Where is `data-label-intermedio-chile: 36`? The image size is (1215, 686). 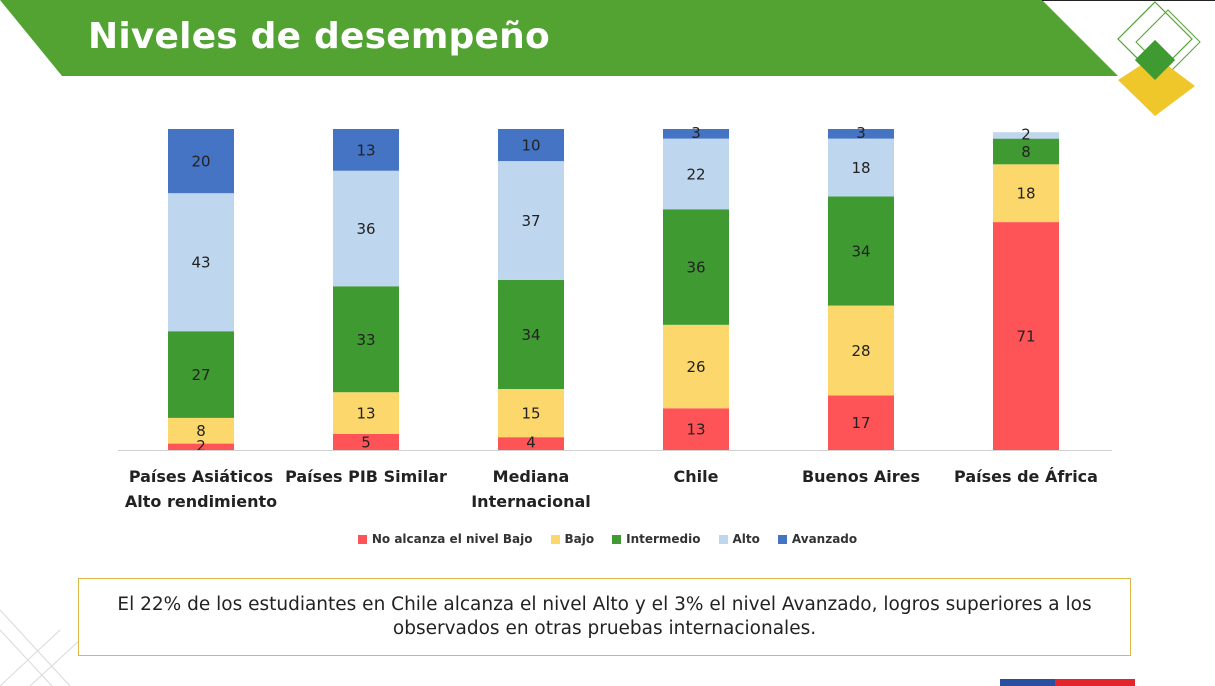
data-label-intermedio-chile: 36 is located at coordinates (695, 268).